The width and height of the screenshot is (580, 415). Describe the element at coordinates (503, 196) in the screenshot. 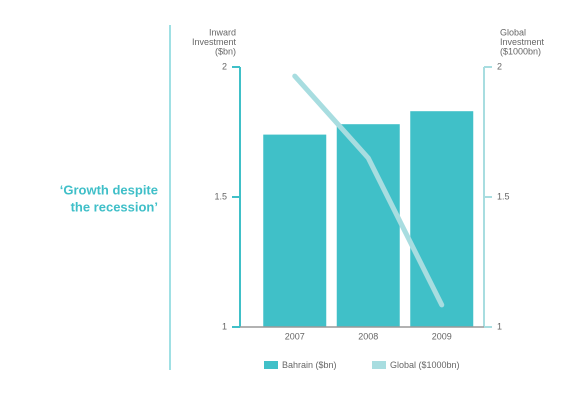

I see `y2-tick-label: 1.5` at that location.